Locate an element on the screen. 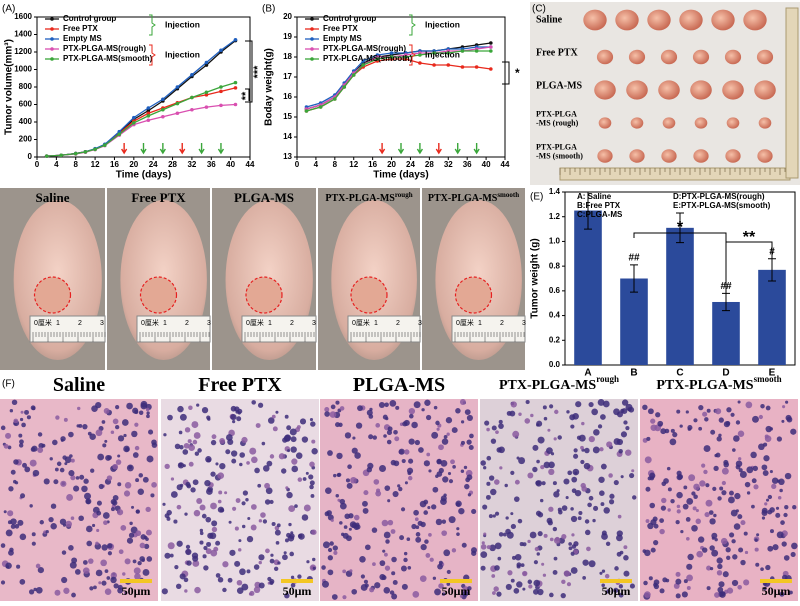 This screenshot has width=800, height=606. annotation: *** is located at coordinates (258, 72).